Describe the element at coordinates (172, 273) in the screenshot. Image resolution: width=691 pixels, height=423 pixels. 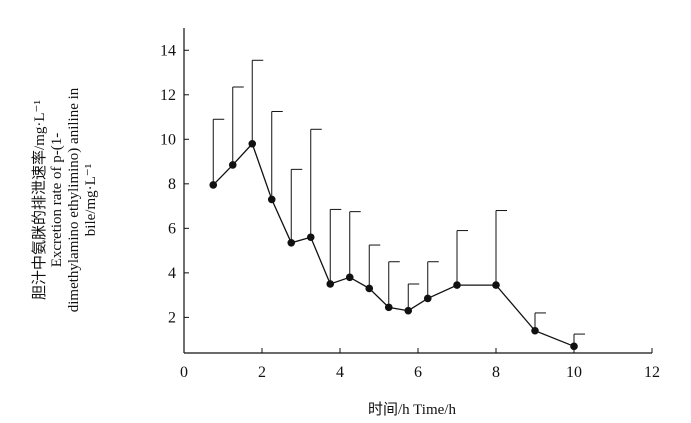
I see `y-tick-label: 4` at that location.